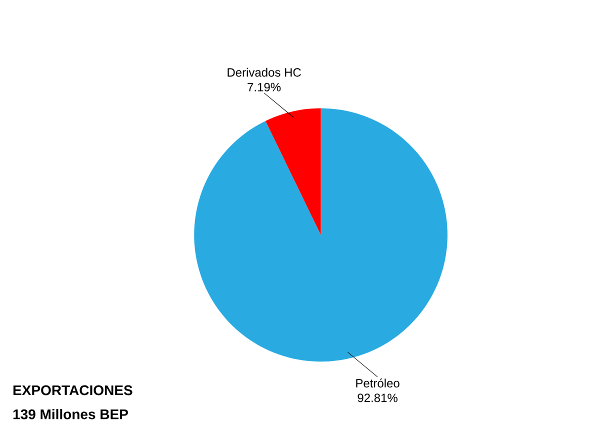 This screenshot has width=613, height=448. I want to click on data-label: 7.19%, so click(264, 87).